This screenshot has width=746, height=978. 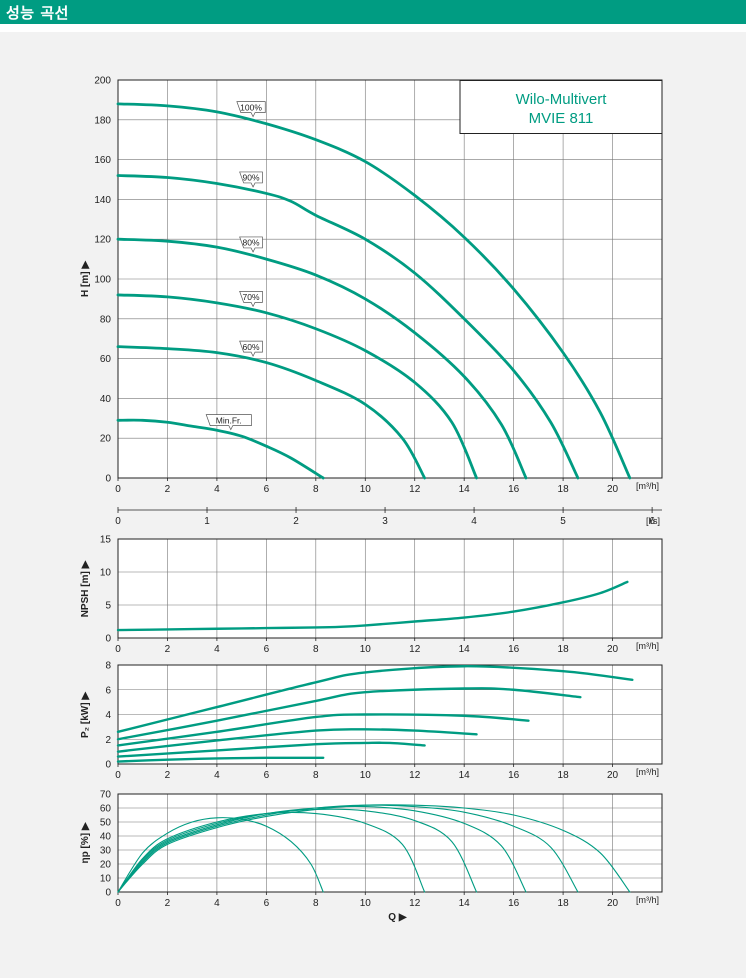 What do you see at coordinates (108, 666) in the screenshot?
I see `y-tick-label: 8` at bounding box center [108, 666].